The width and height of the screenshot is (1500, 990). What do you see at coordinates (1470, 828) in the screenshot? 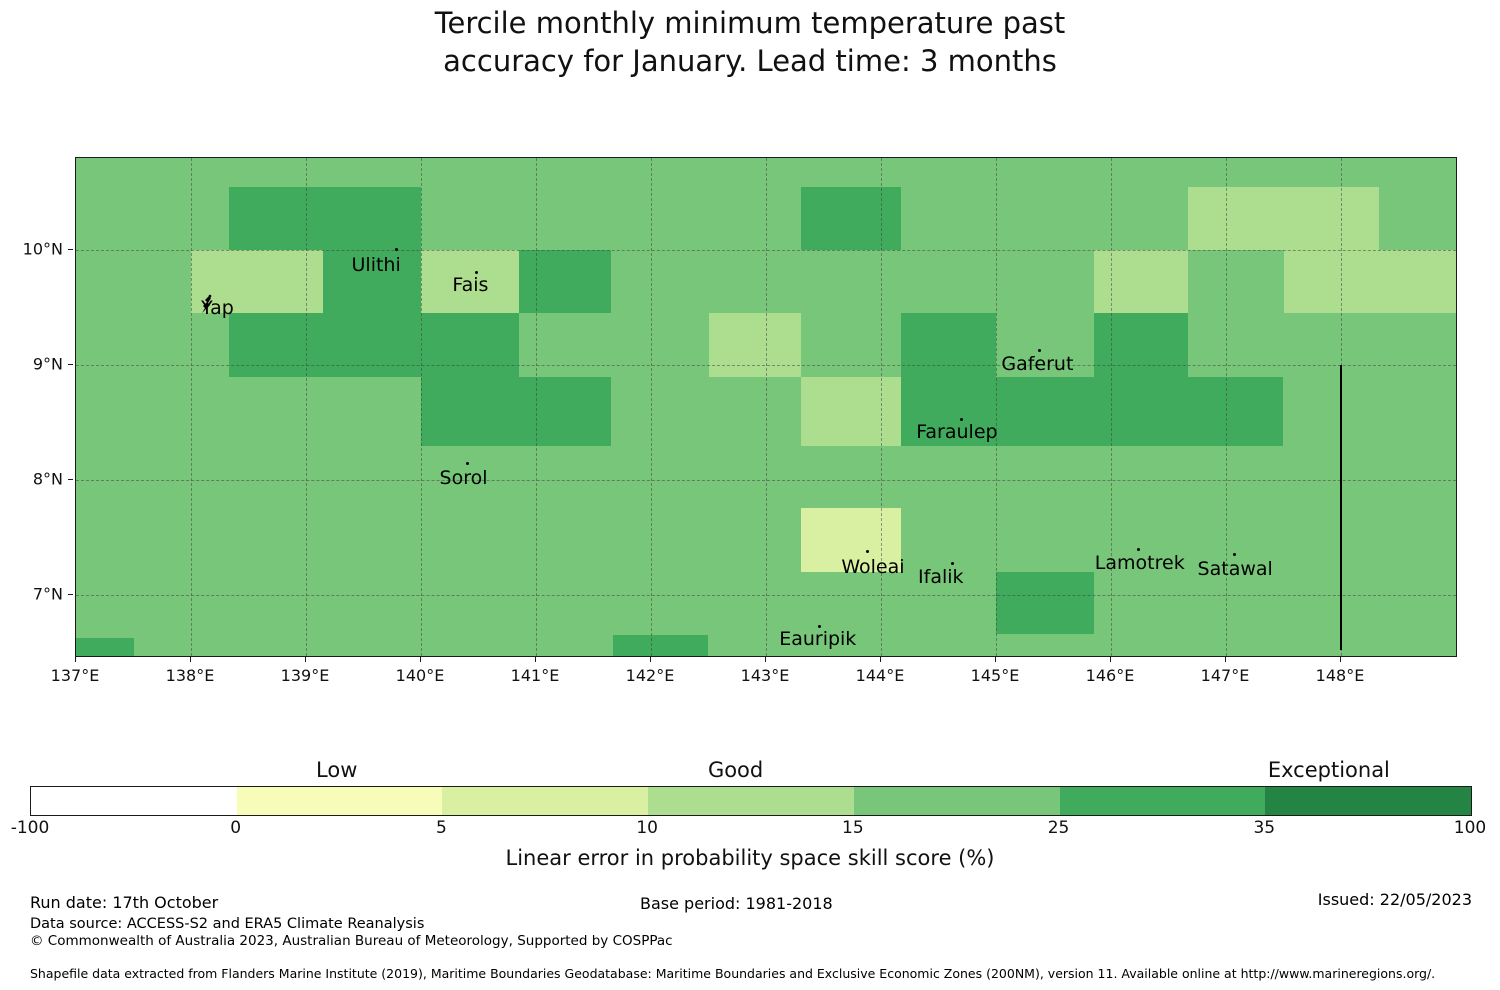
I see `colorbar-tick-label: 100` at bounding box center [1470, 828].